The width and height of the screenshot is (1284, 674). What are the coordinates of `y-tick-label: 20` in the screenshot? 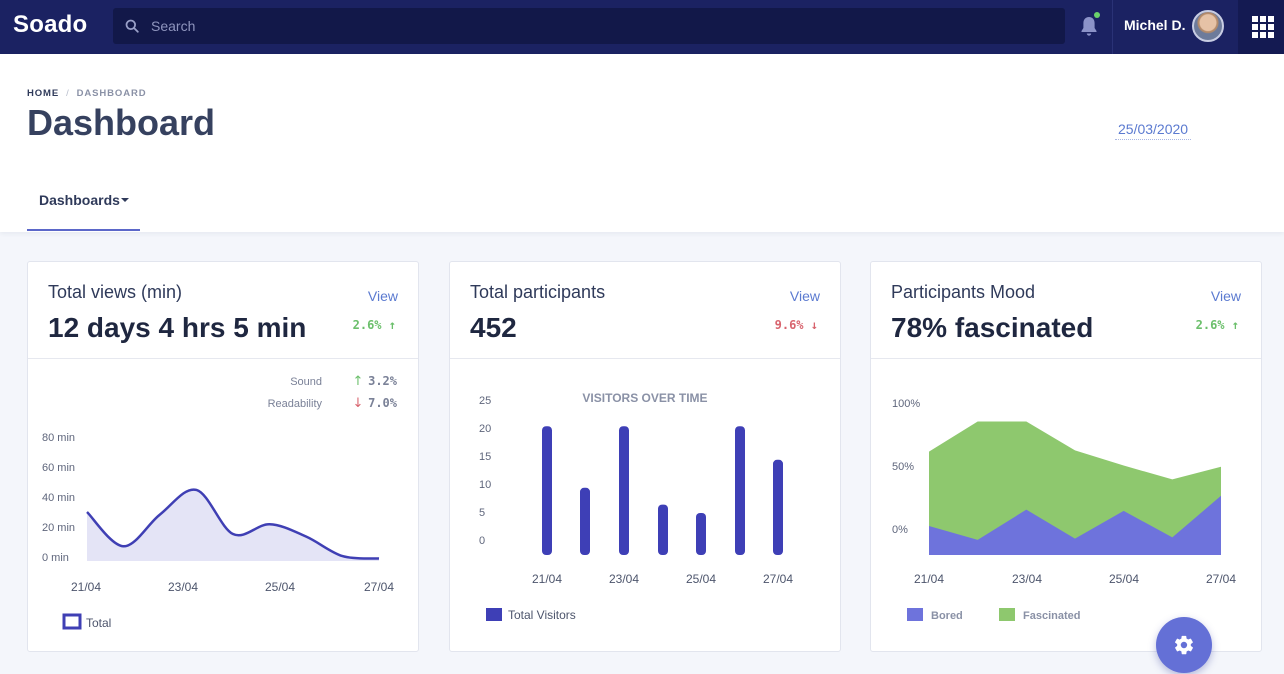 It's located at (485, 429).